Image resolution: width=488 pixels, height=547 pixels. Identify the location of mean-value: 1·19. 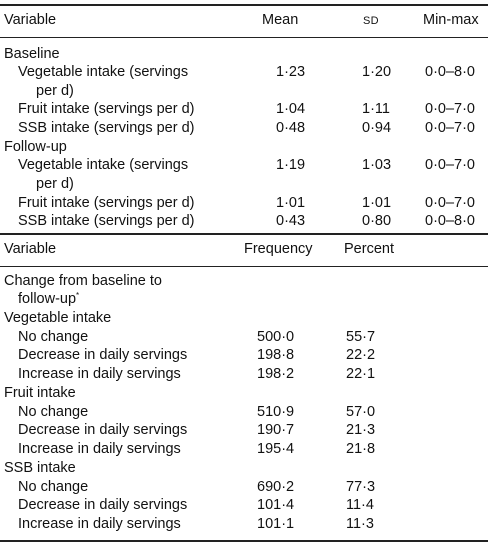
(291, 165).